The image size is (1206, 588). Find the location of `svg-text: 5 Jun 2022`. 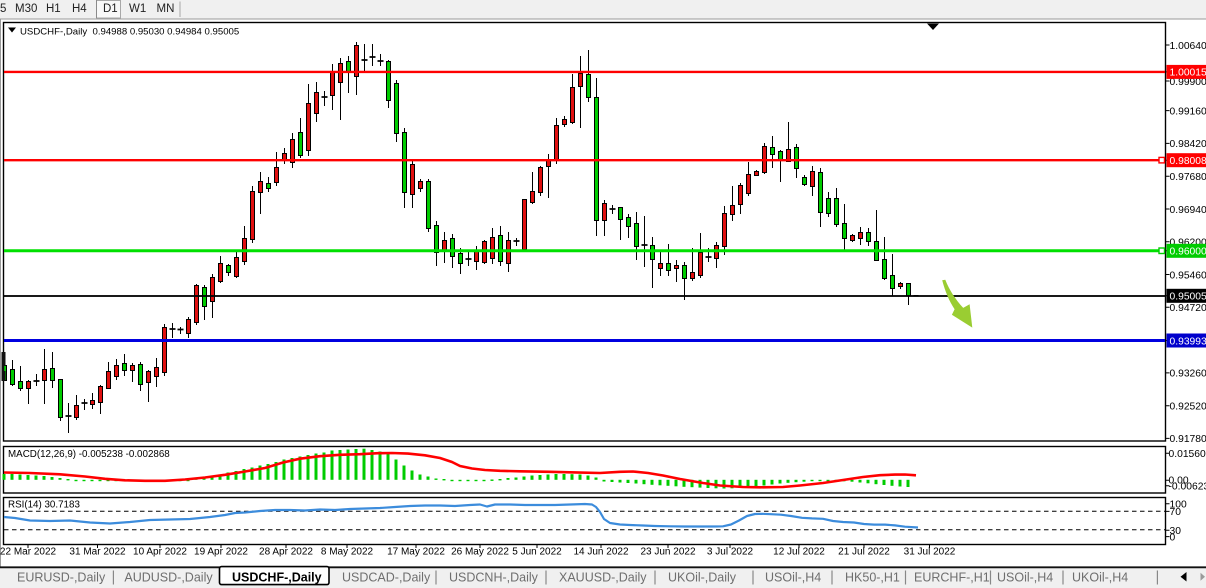

svg-text: 5 Jun 2022 is located at coordinates (537, 552).